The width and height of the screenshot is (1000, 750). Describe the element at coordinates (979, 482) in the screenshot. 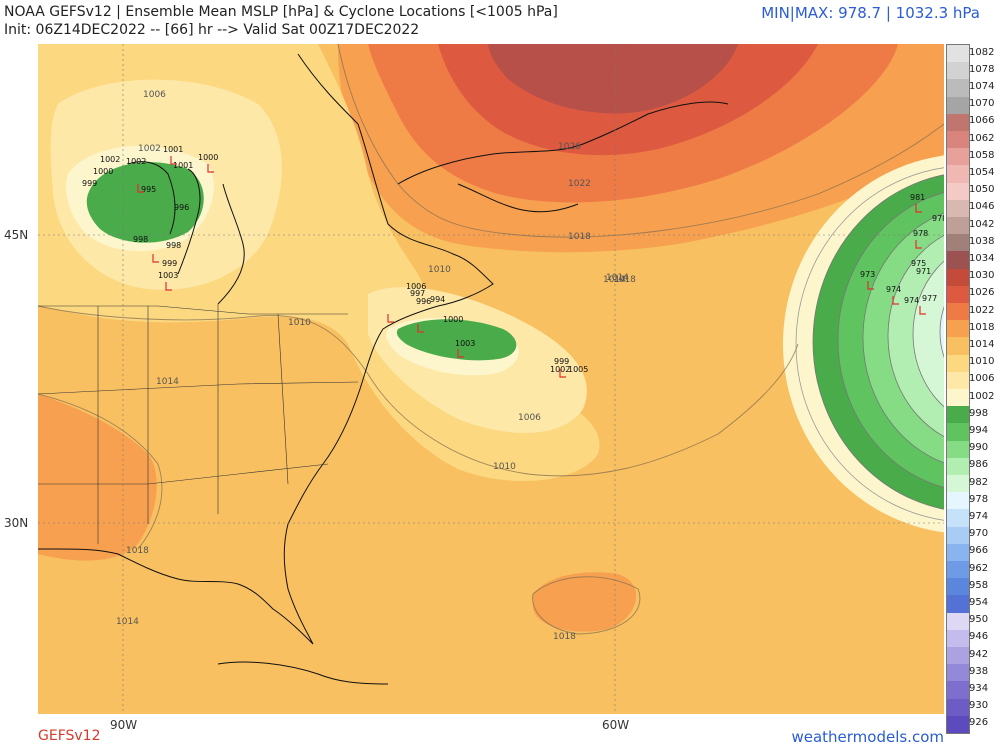

I see `colorbar-label: 982` at that location.